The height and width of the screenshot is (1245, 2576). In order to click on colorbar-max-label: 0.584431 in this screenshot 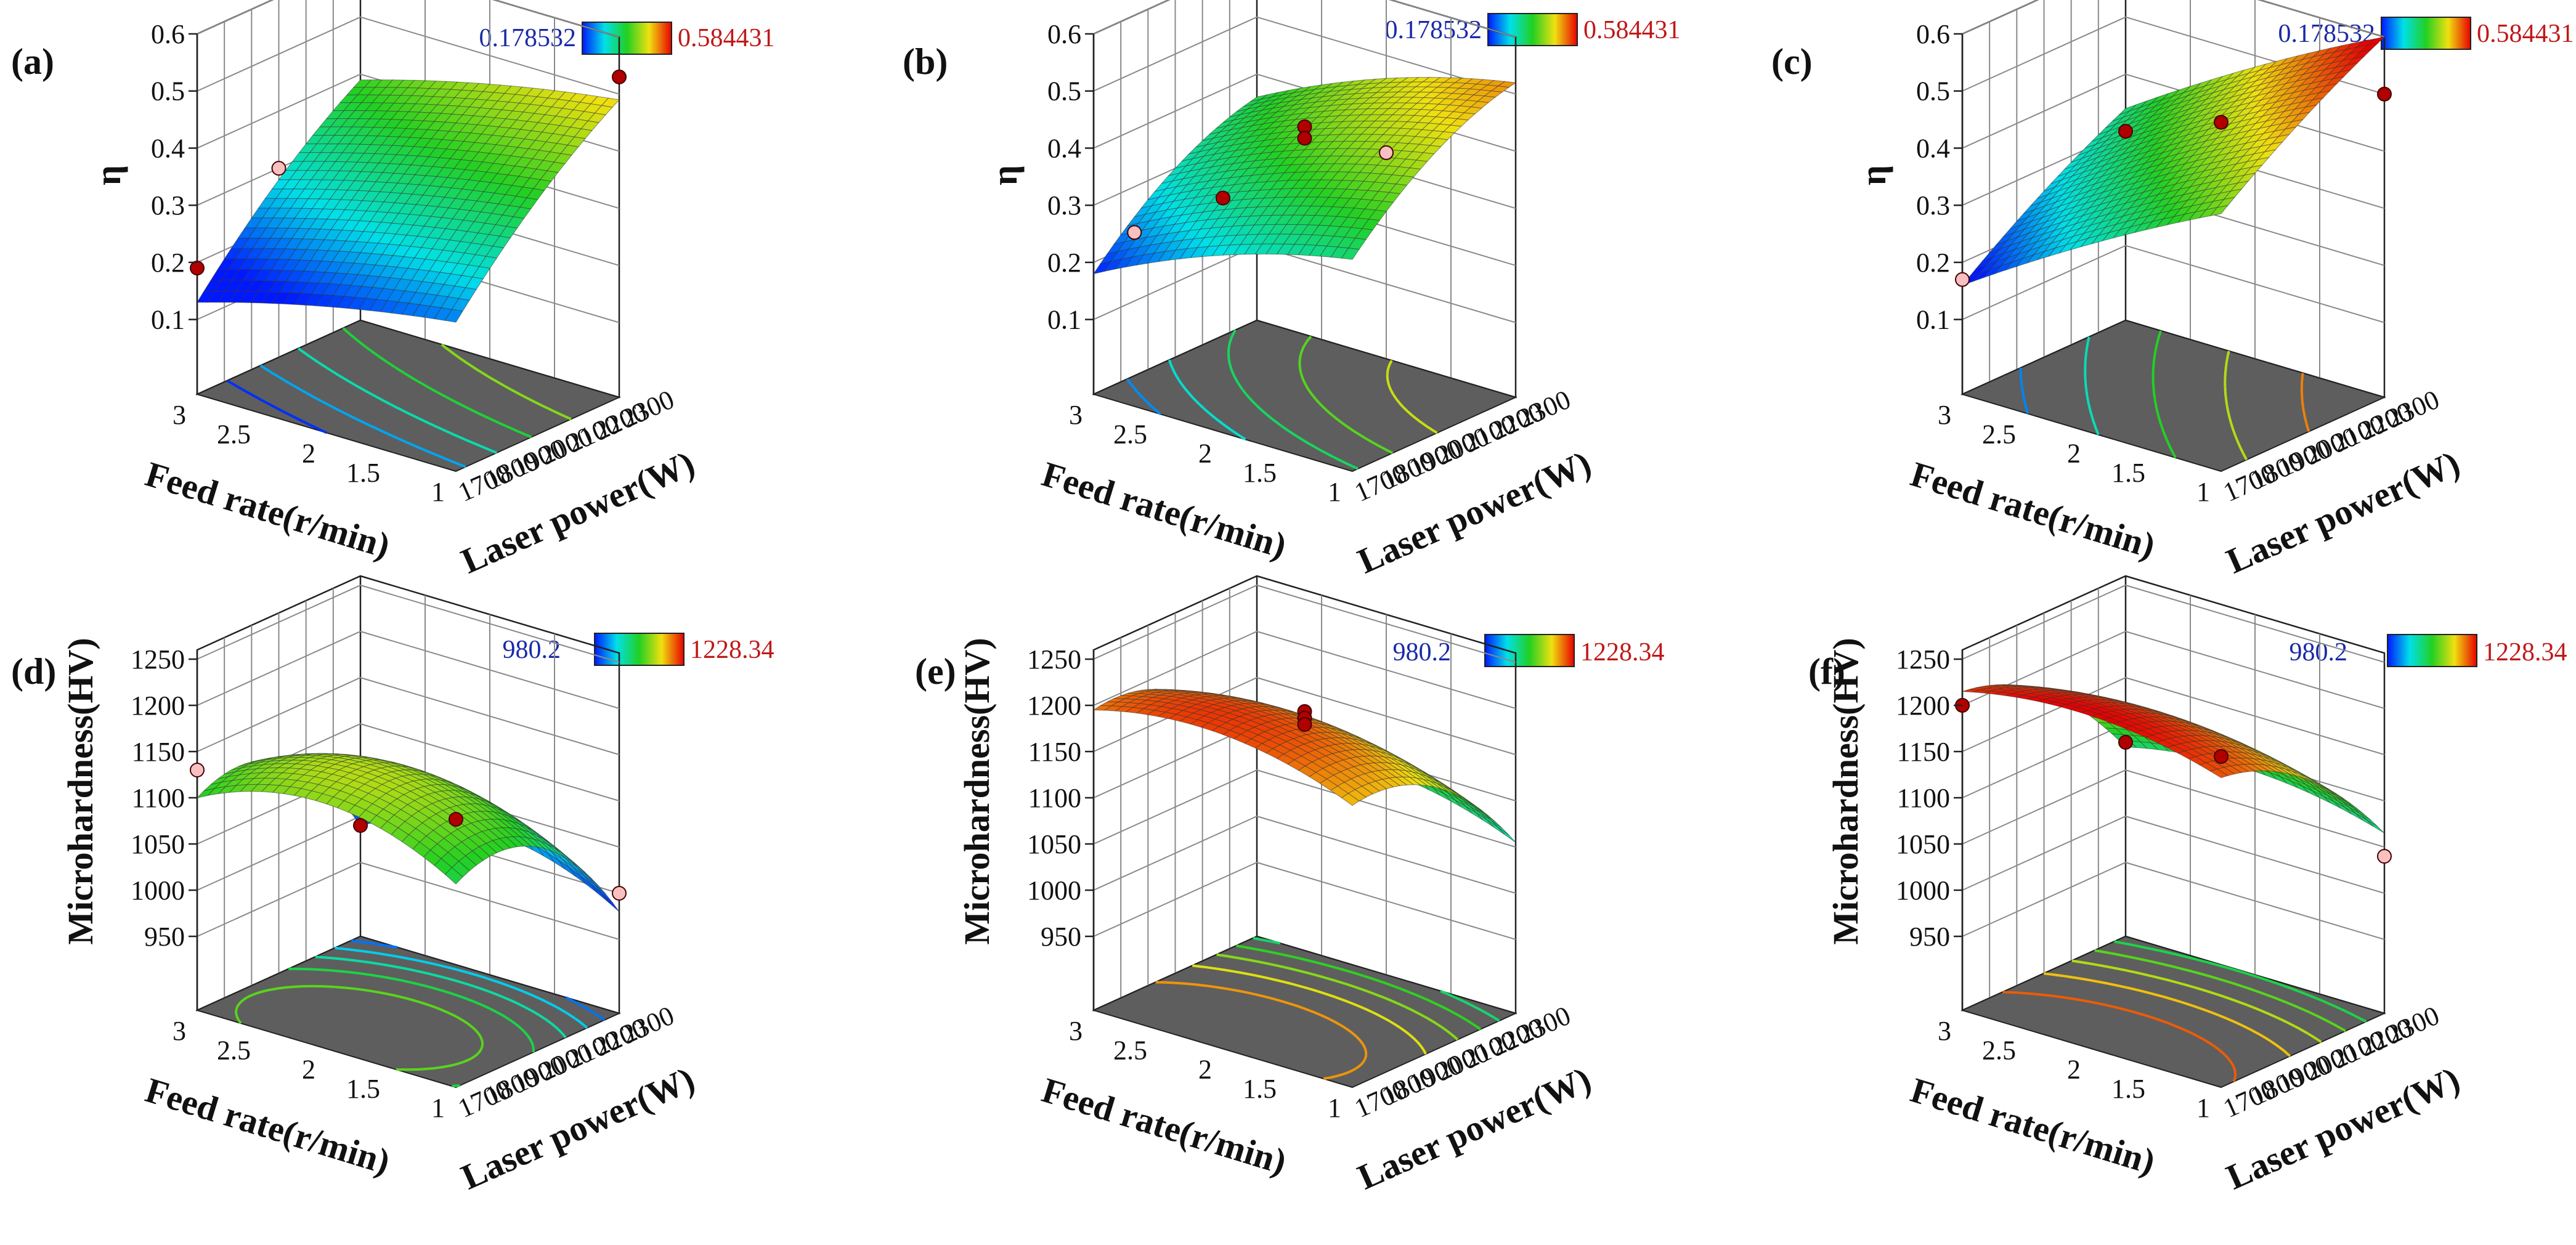, I will do `click(2525, 34)`.